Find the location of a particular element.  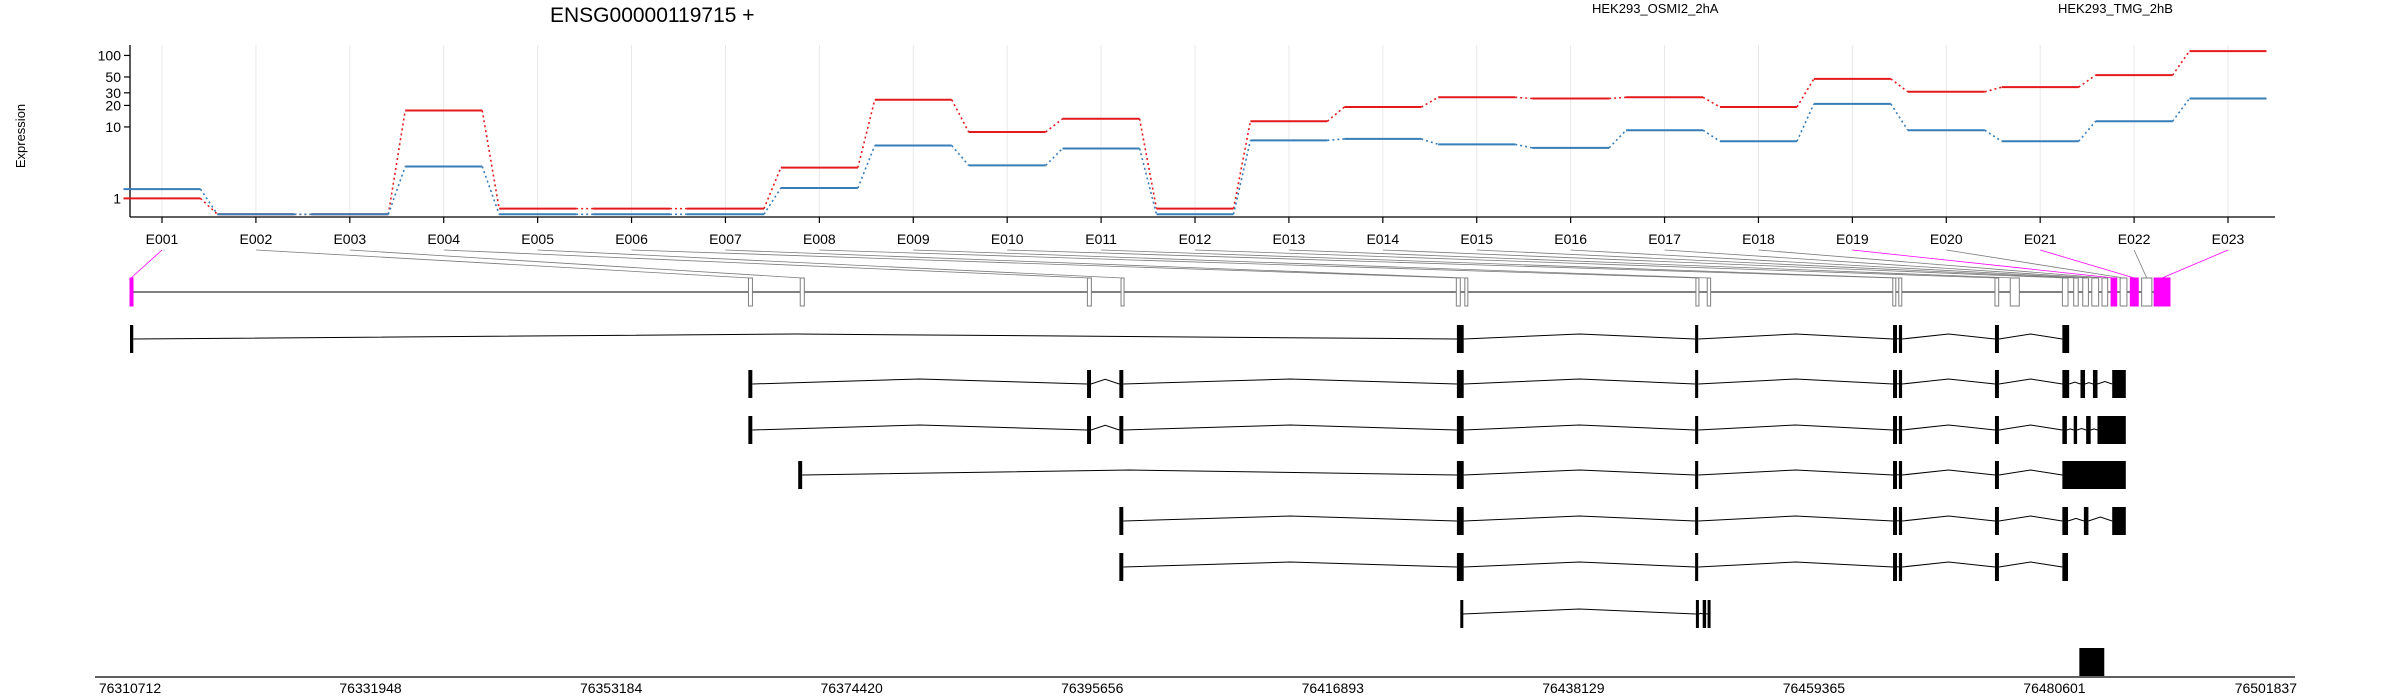

x-tick-label-e019: E019 is located at coordinates (1852, 239).